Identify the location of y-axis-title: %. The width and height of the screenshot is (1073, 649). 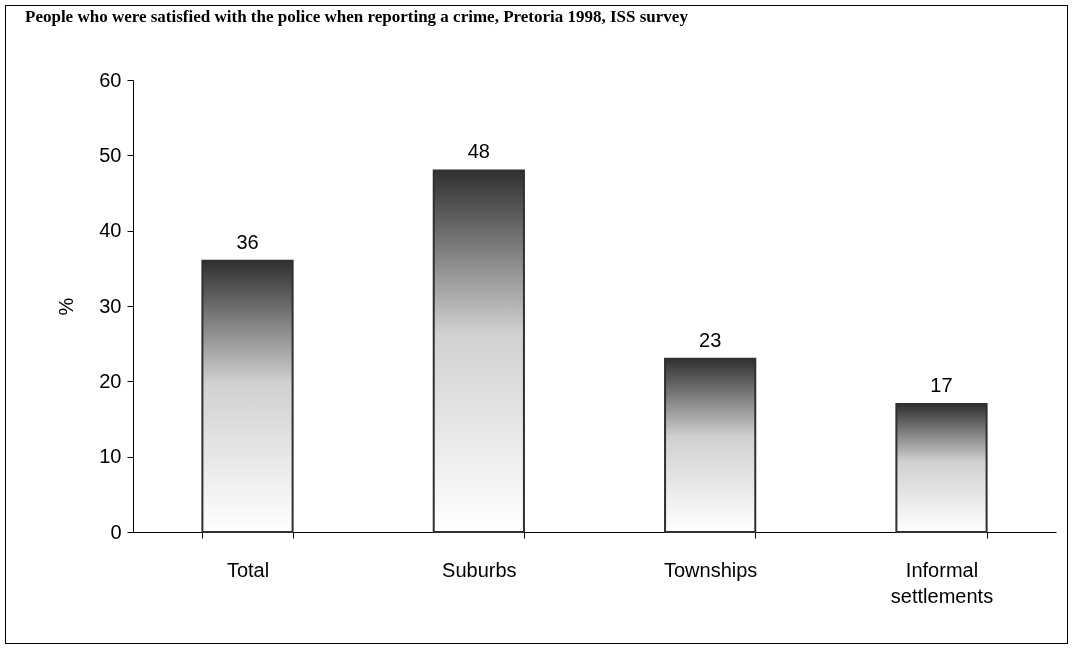
(66, 306).